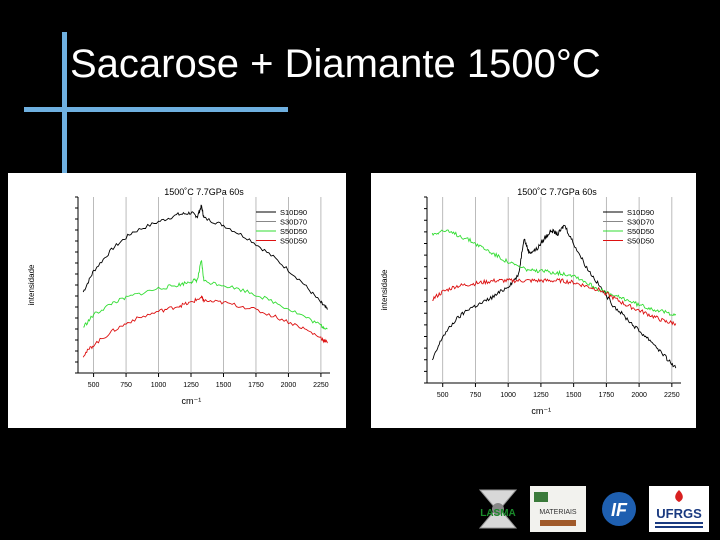 The width and height of the screenshot is (720, 540). What do you see at coordinates (156, 109) in the screenshot?
I see `accent-horizontal-line` at bounding box center [156, 109].